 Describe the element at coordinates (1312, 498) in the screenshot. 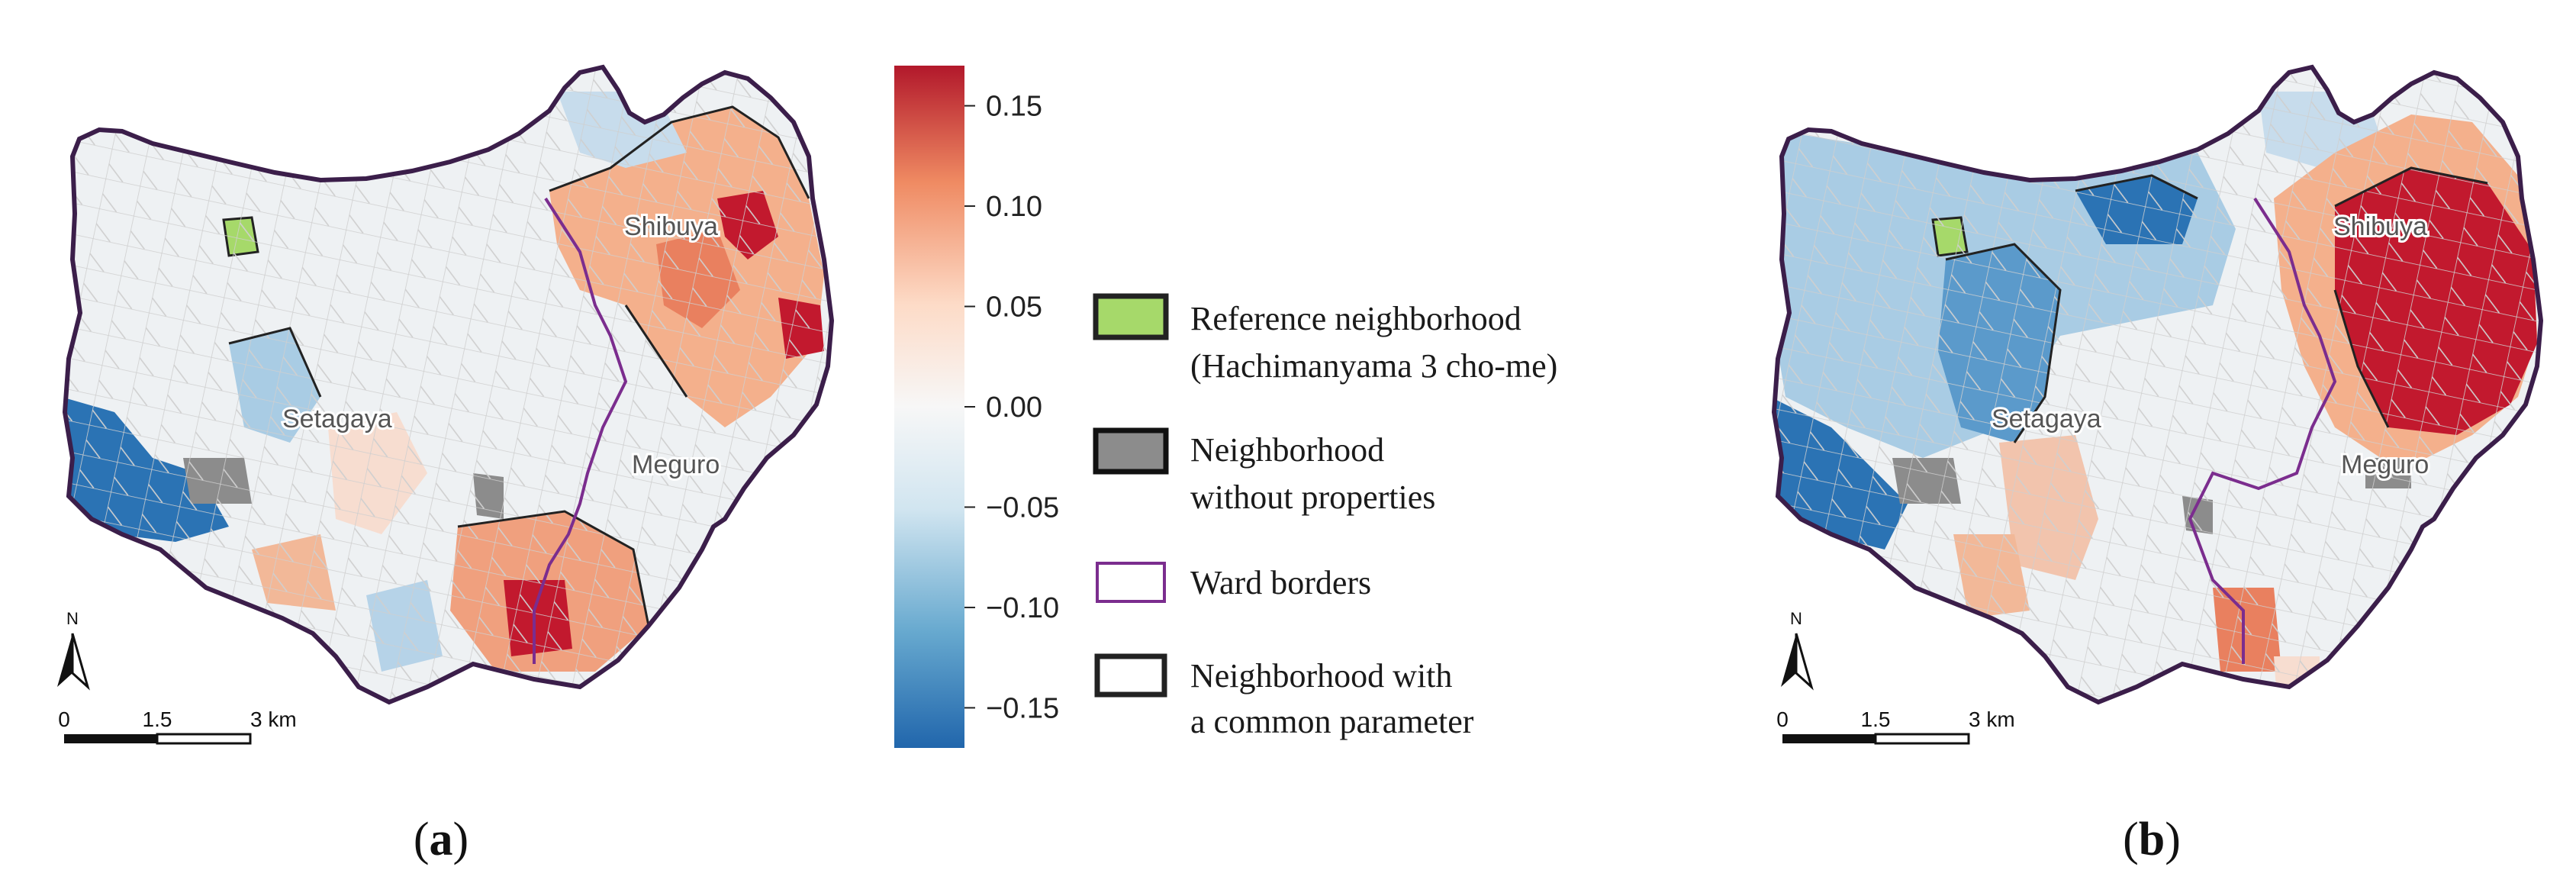

I see `legend-no-properties-line2: without properties` at that location.